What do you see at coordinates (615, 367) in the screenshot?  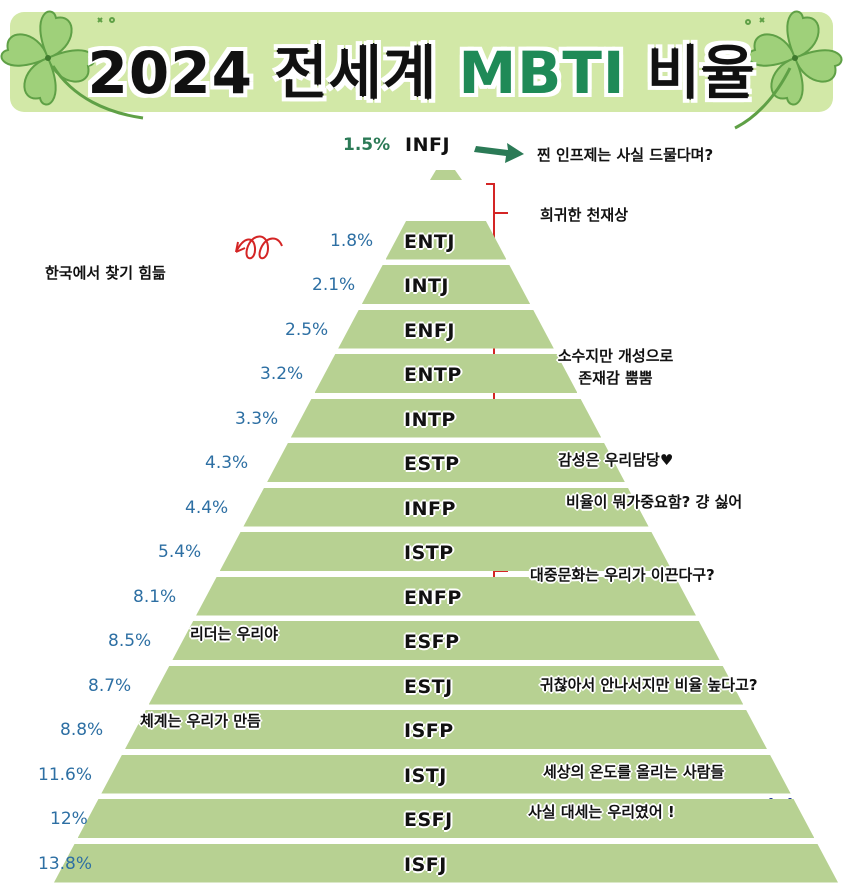 I see `annotation-ntp-group: 소수지만 개성으로 존재감 뿜뿜` at bounding box center [615, 367].